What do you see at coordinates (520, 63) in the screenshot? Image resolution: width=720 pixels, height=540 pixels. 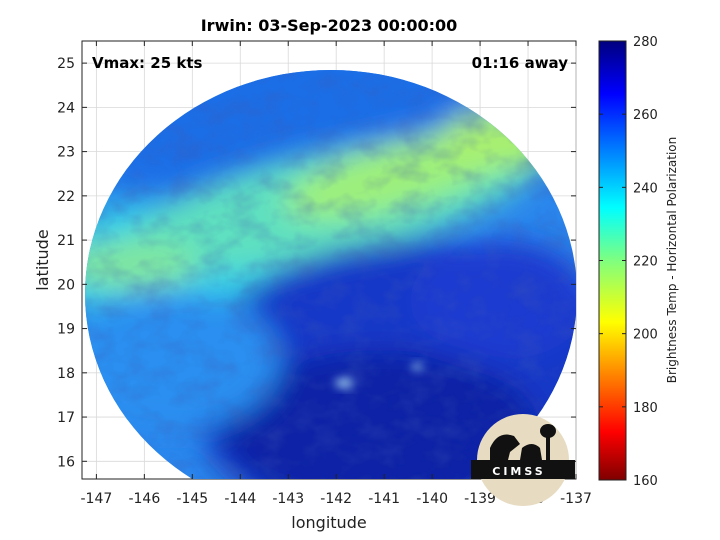 I see `time-away-annotation: 01:16 away` at bounding box center [520, 63].